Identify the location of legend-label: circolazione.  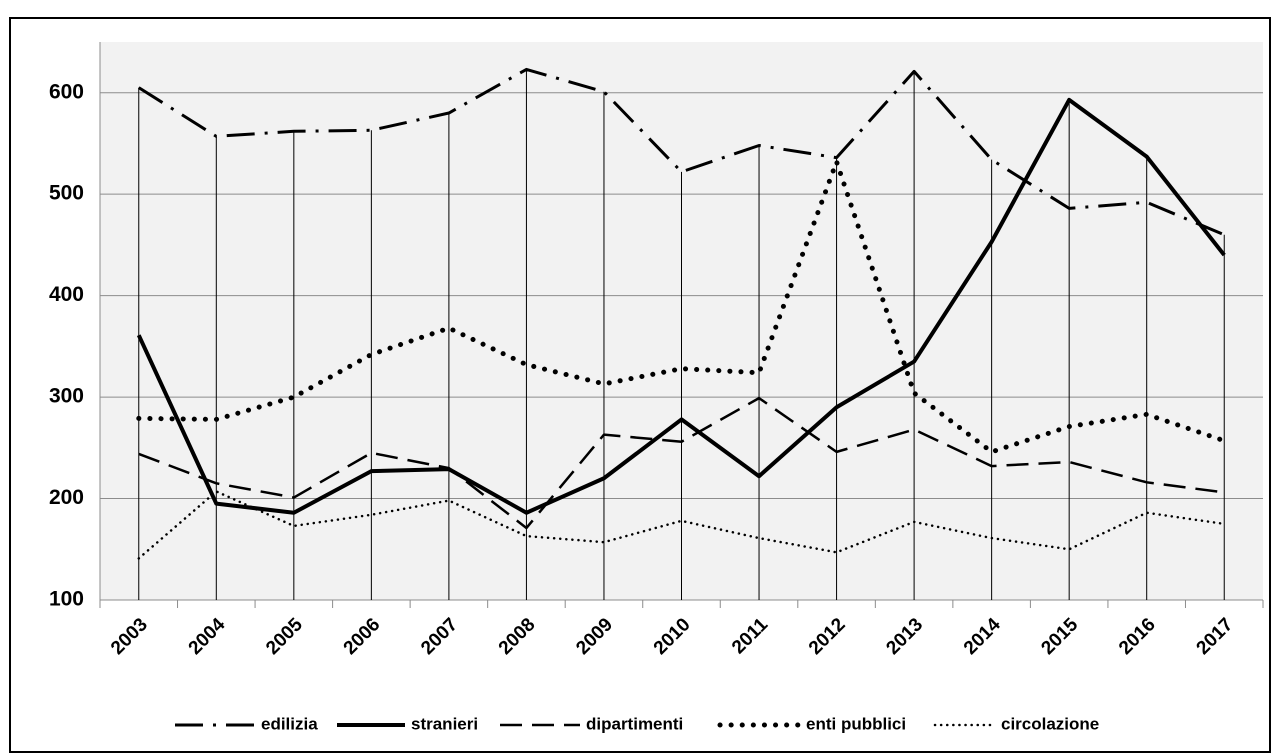
(1050, 723).